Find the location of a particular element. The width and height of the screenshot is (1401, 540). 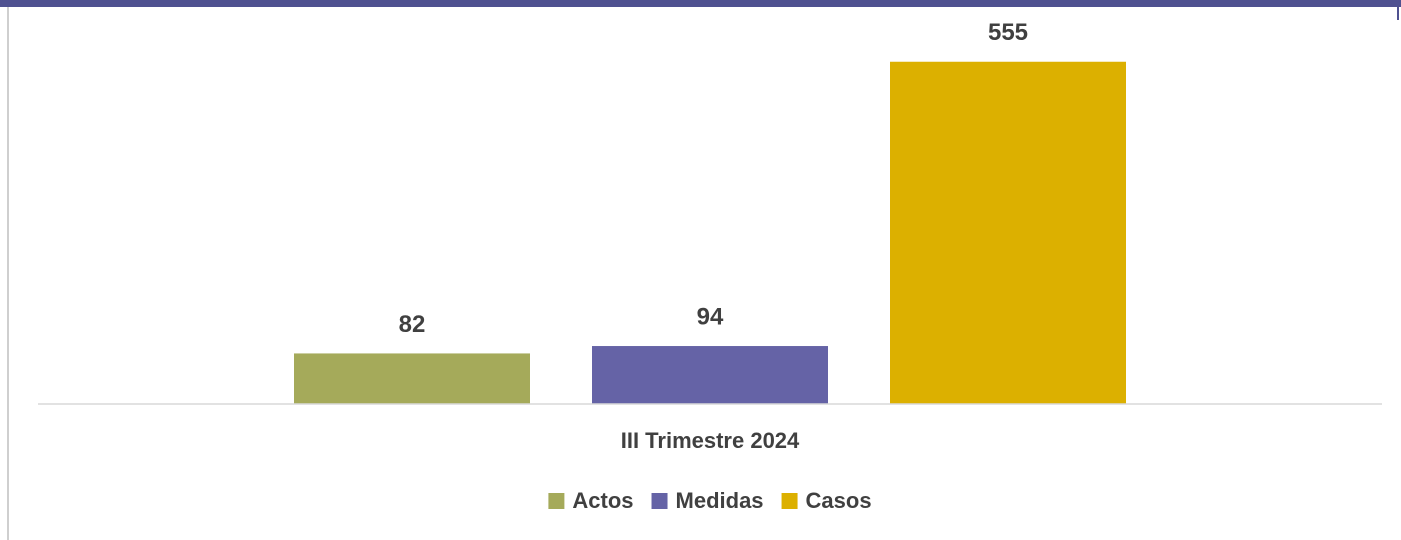

x-tick-label: III Trimestre 2024 is located at coordinates (710, 440).